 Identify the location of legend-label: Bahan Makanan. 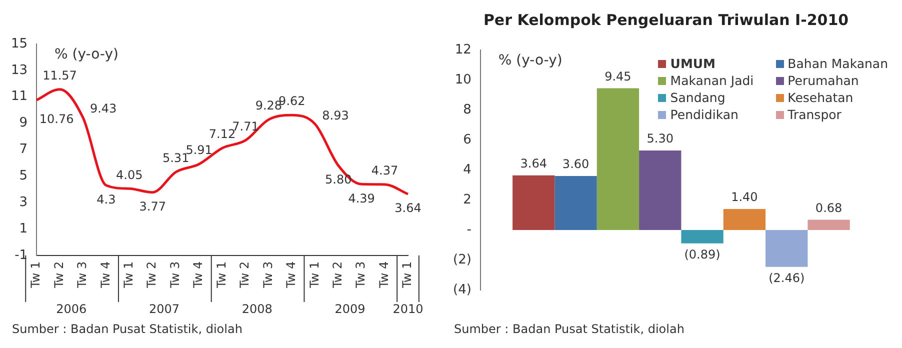
(838, 63).